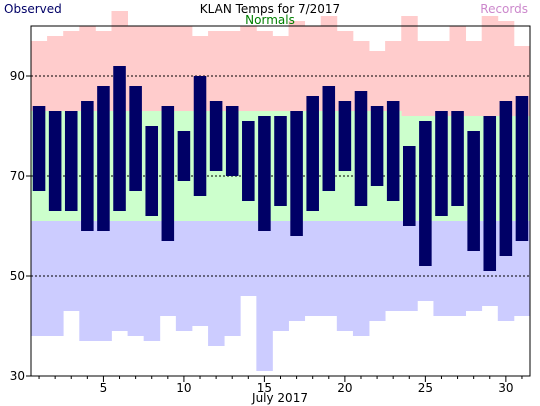  Describe the element at coordinates (270, 20) in the screenshot. I see `legend-normals: Normals` at that location.